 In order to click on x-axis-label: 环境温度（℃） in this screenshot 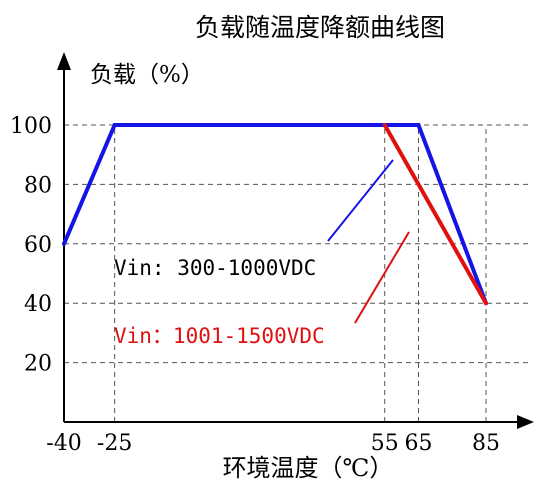, I will do `click(308, 467)`.